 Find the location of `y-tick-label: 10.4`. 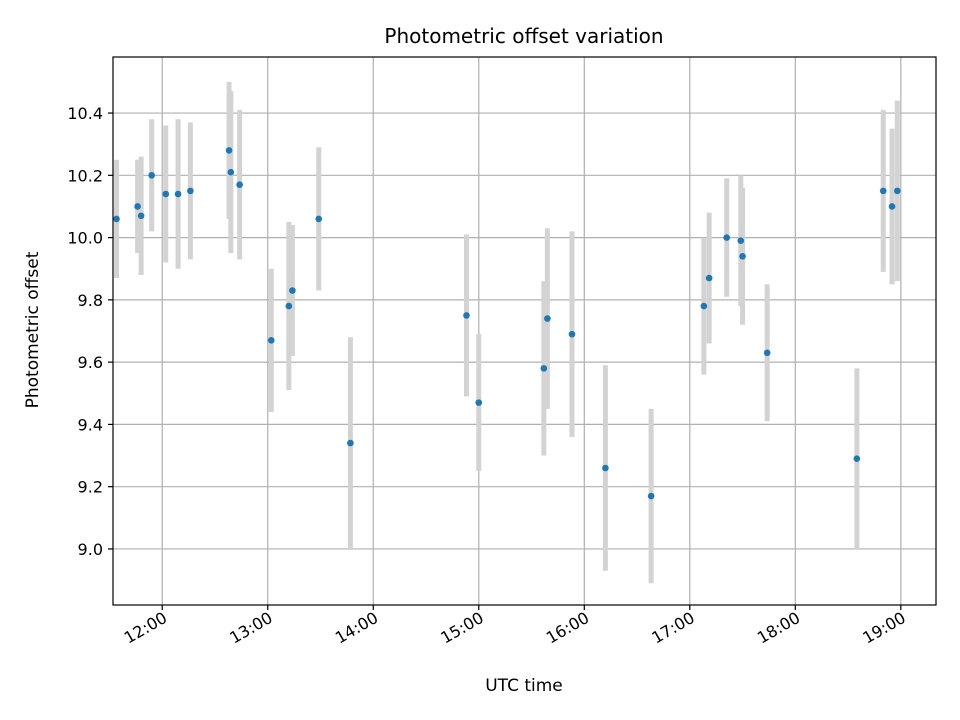

y-tick-label: 10.4 is located at coordinates (85, 113).